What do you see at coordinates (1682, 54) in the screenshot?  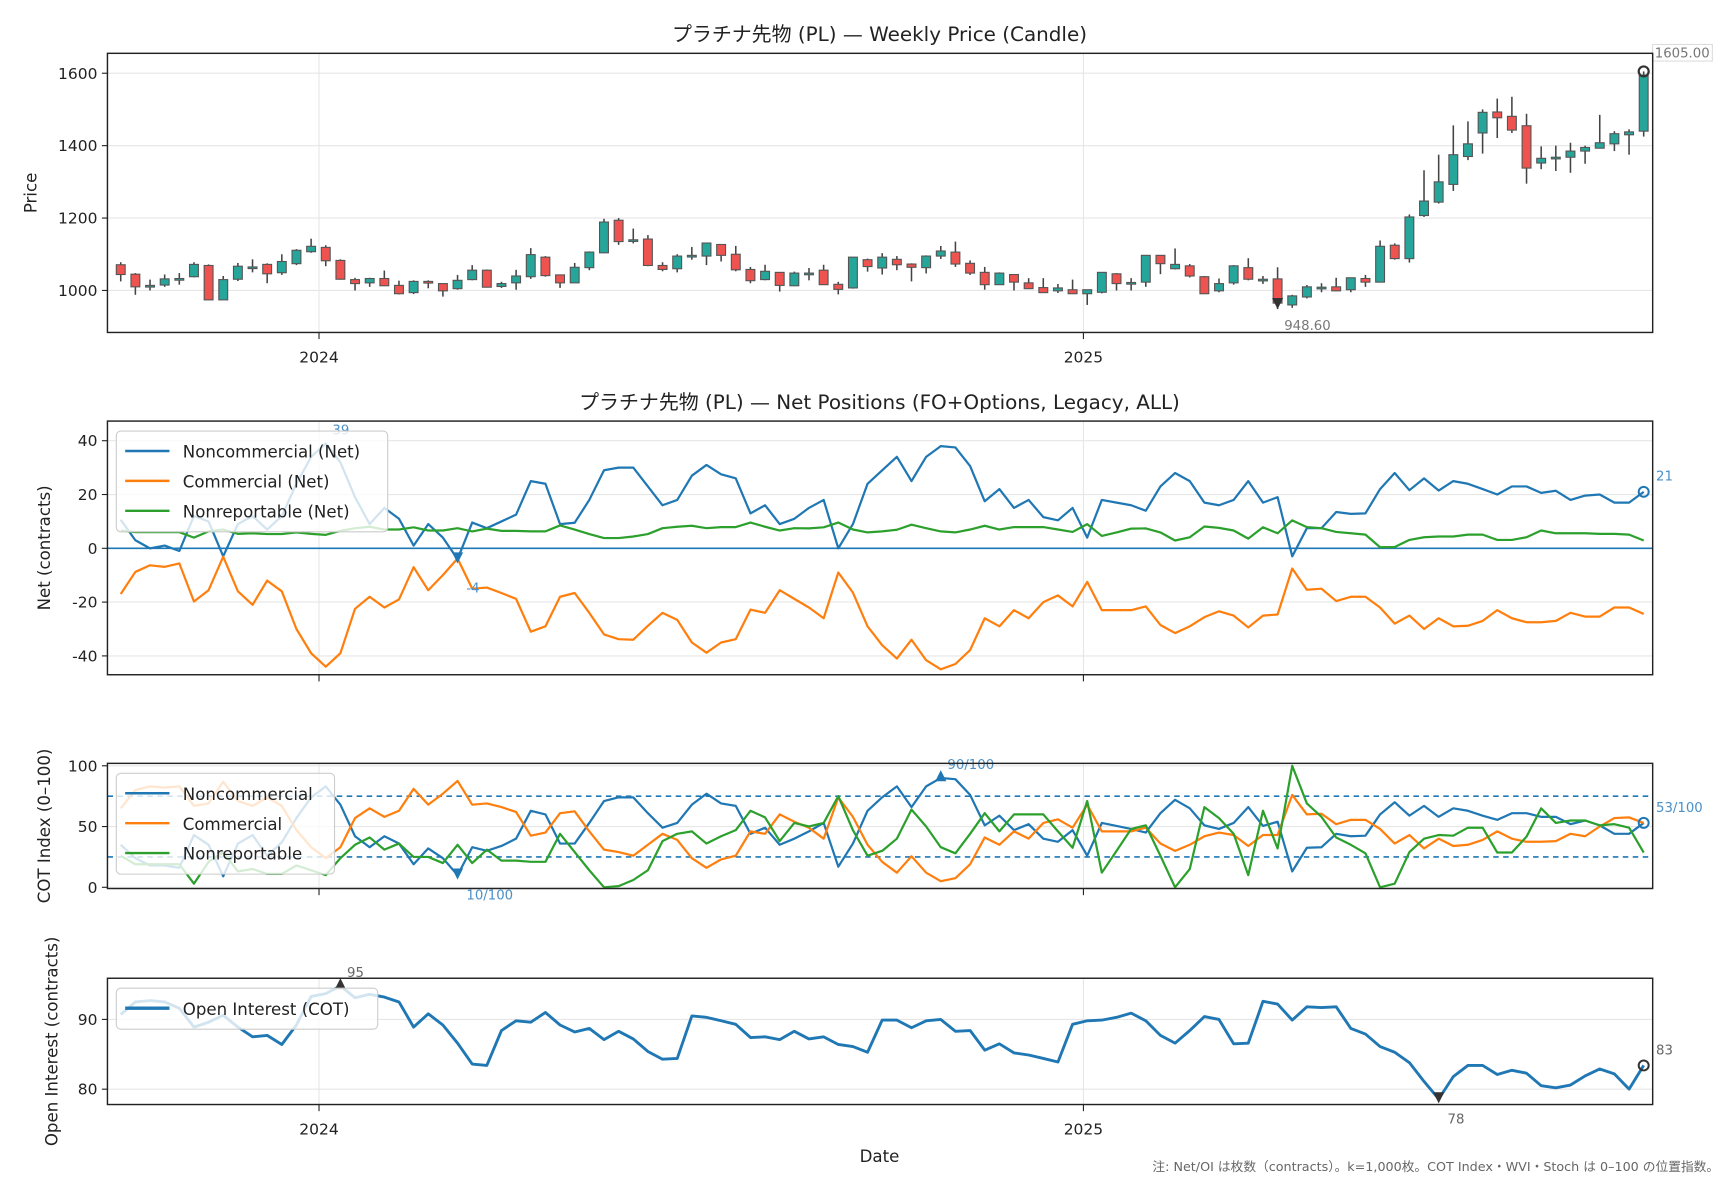 I see `max-price-label: 1605.00` at bounding box center [1682, 54].